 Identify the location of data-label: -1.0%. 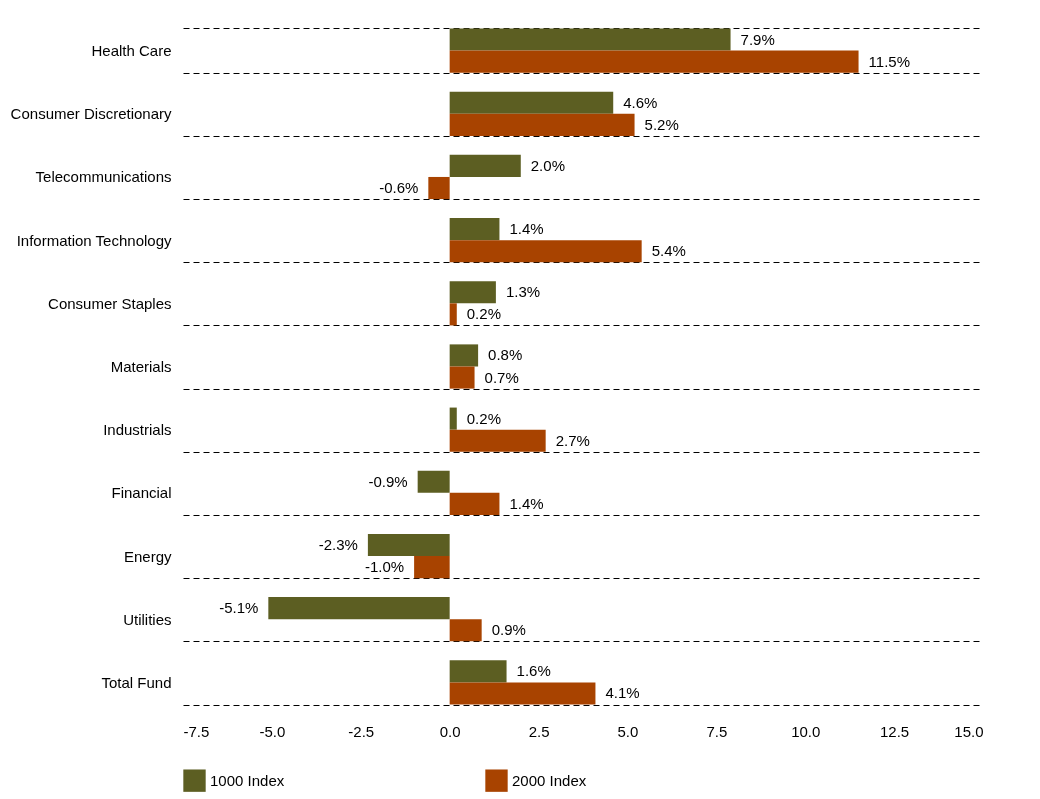
(384, 567).